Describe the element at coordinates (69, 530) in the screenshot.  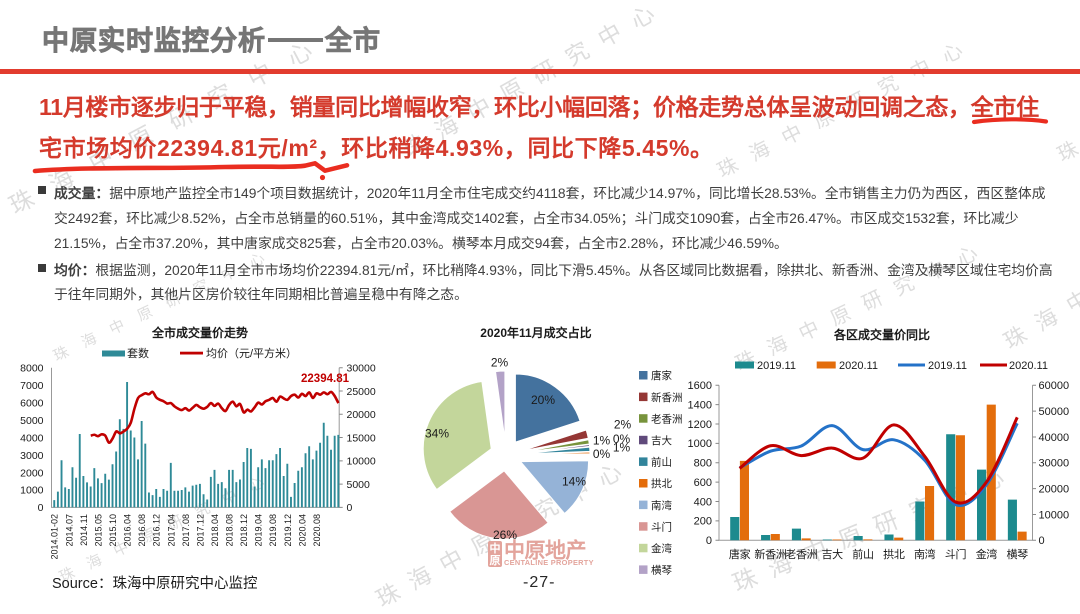
I see `svg-text: 2014.07` at that location.